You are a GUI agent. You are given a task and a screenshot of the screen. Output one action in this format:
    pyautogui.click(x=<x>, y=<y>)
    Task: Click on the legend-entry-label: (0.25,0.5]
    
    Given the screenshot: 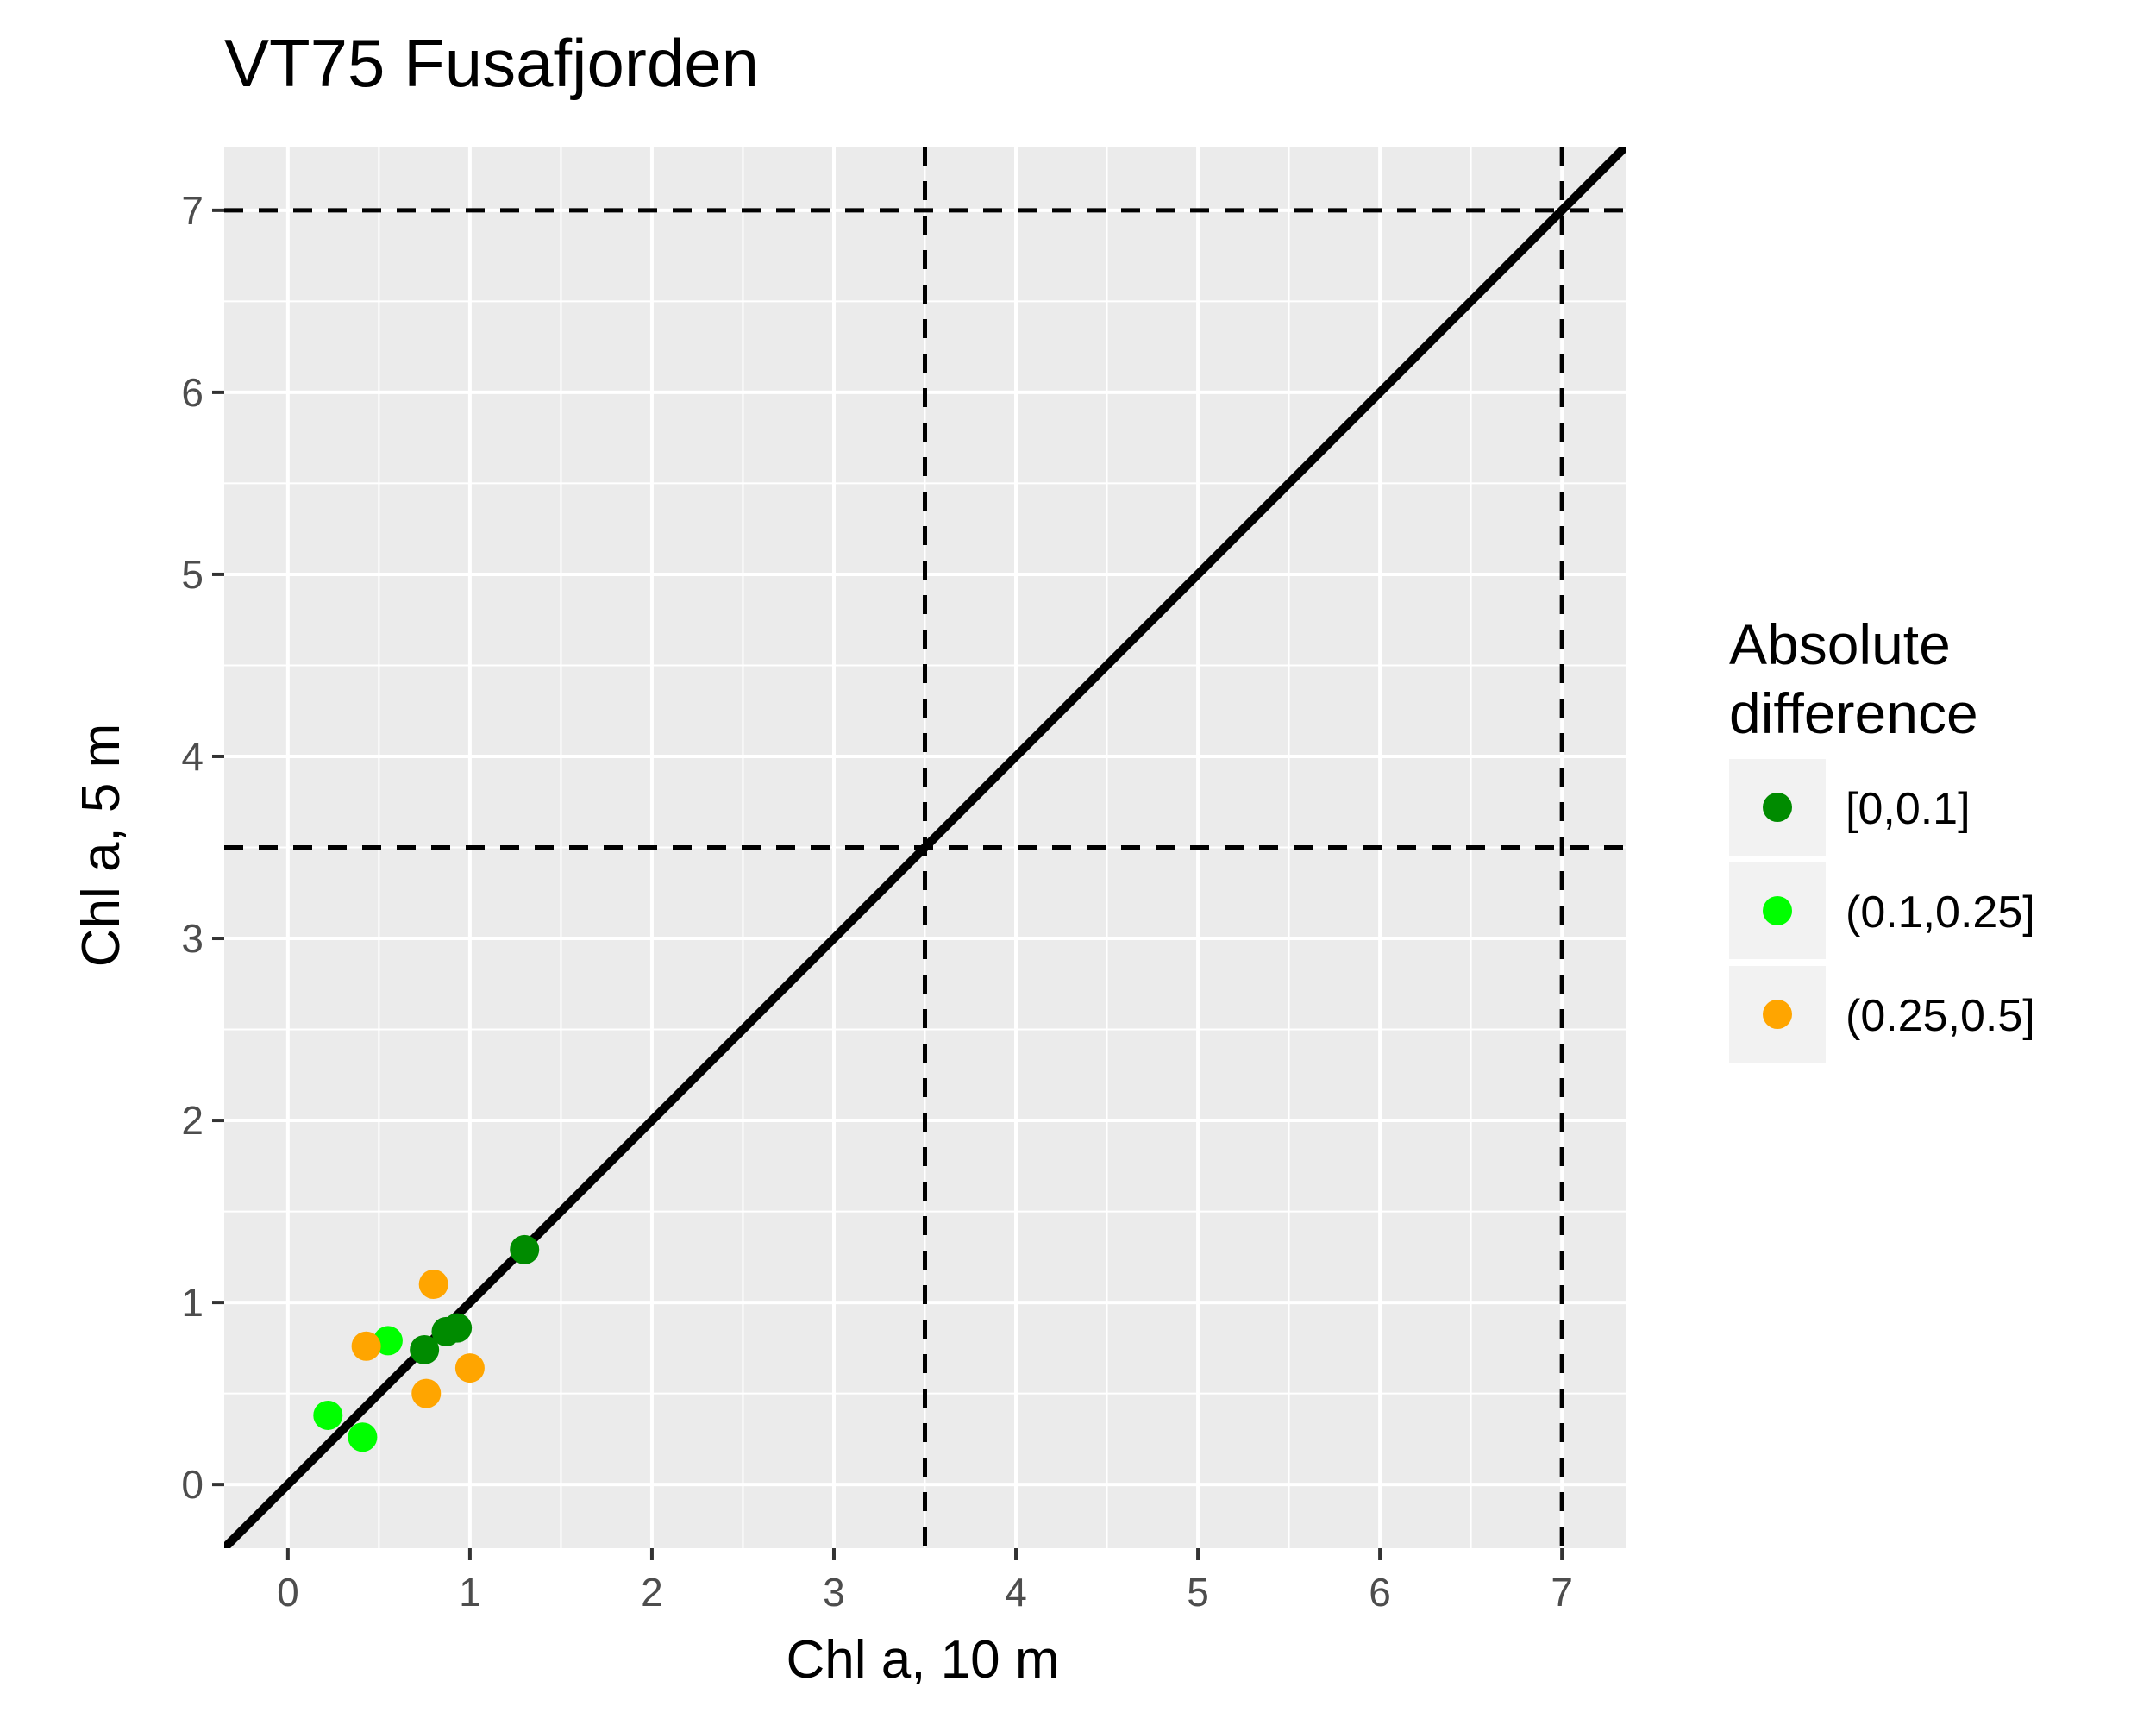 What is the action you would take?
    pyautogui.click(x=1940, y=1016)
    